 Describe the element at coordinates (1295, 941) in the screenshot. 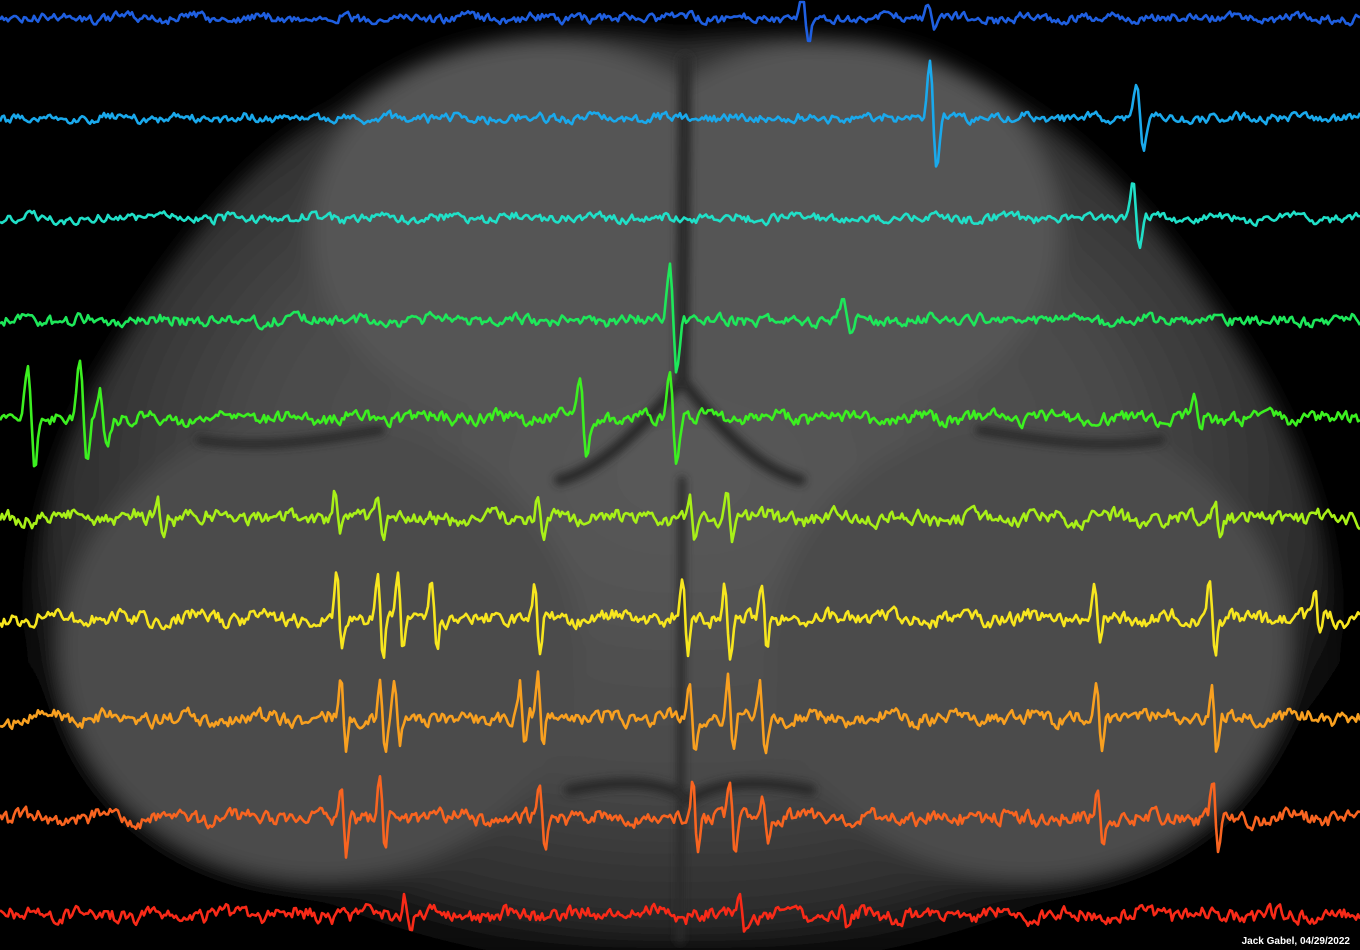

I see `author-credit: Jack Gabel, 04/29/2022` at that location.